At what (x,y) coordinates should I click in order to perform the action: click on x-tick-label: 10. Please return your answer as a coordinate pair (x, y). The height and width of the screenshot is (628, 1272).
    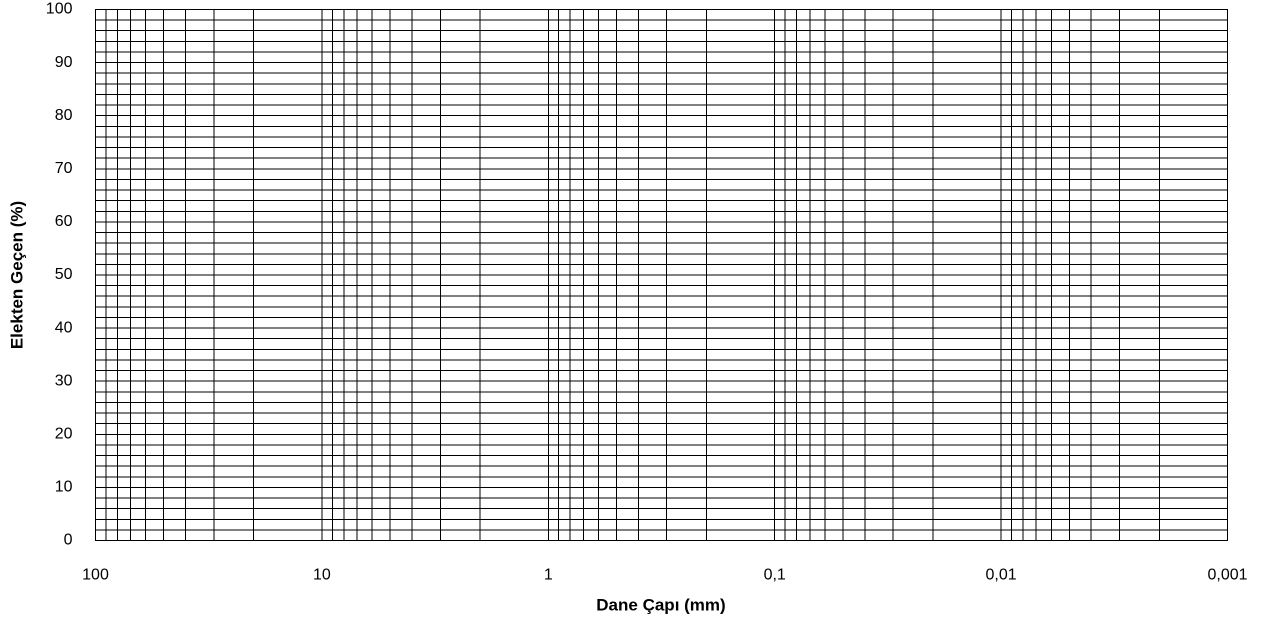
    Looking at the image, I should click on (322, 575).